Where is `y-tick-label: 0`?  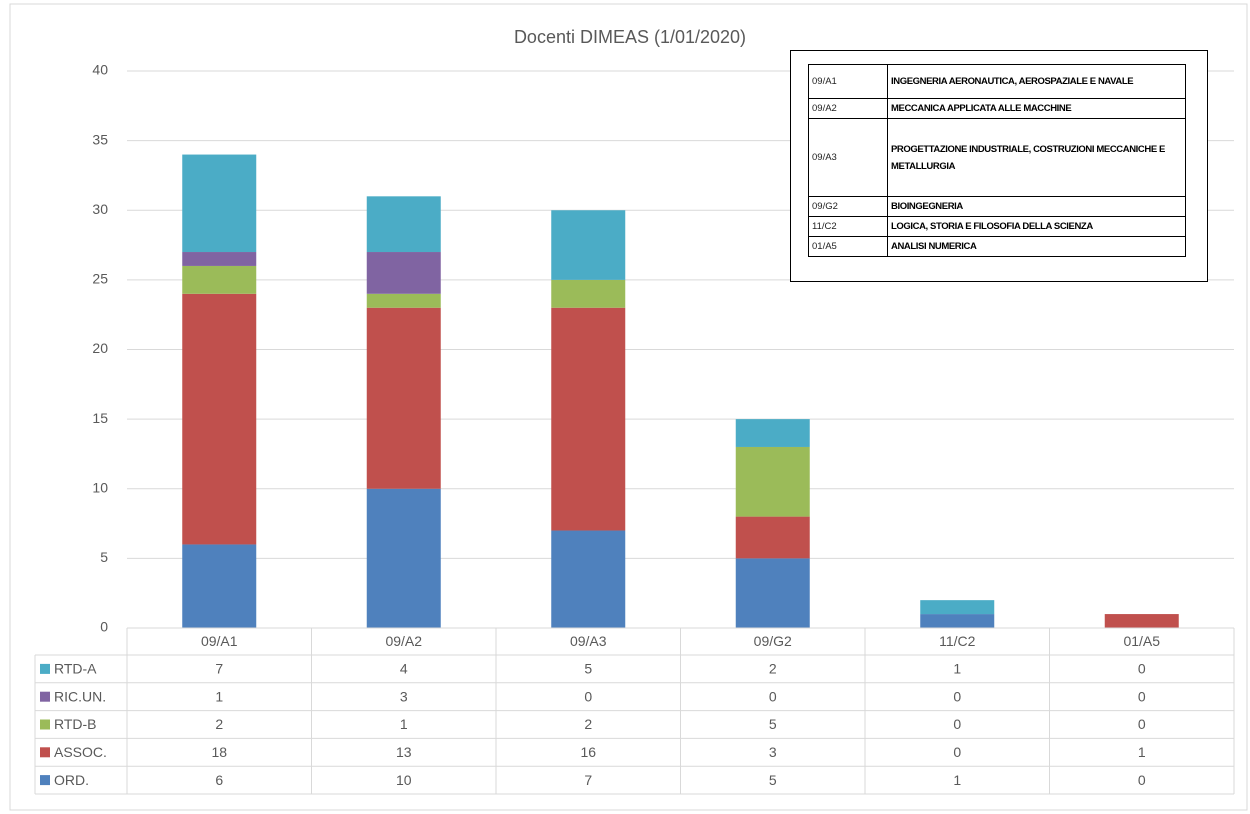 y-tick-label: 0 is located at coordinates (104, 627).